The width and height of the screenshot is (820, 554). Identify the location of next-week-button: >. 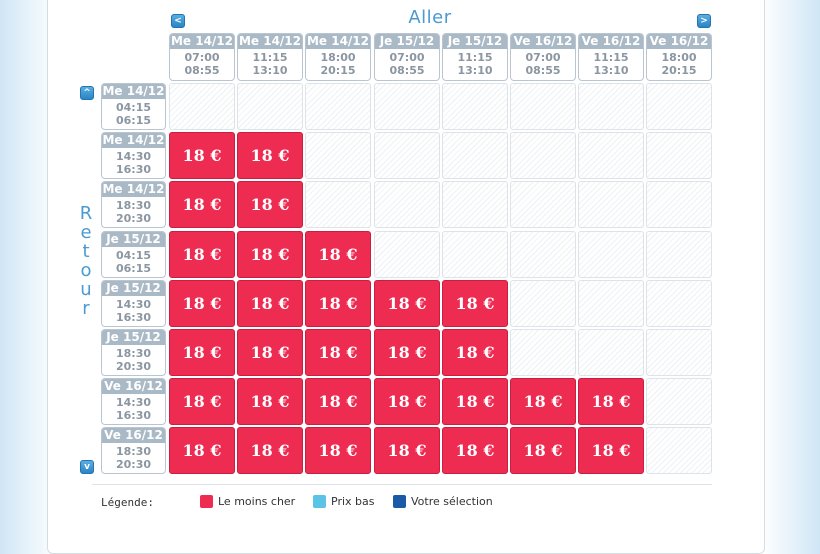
(704, 21).